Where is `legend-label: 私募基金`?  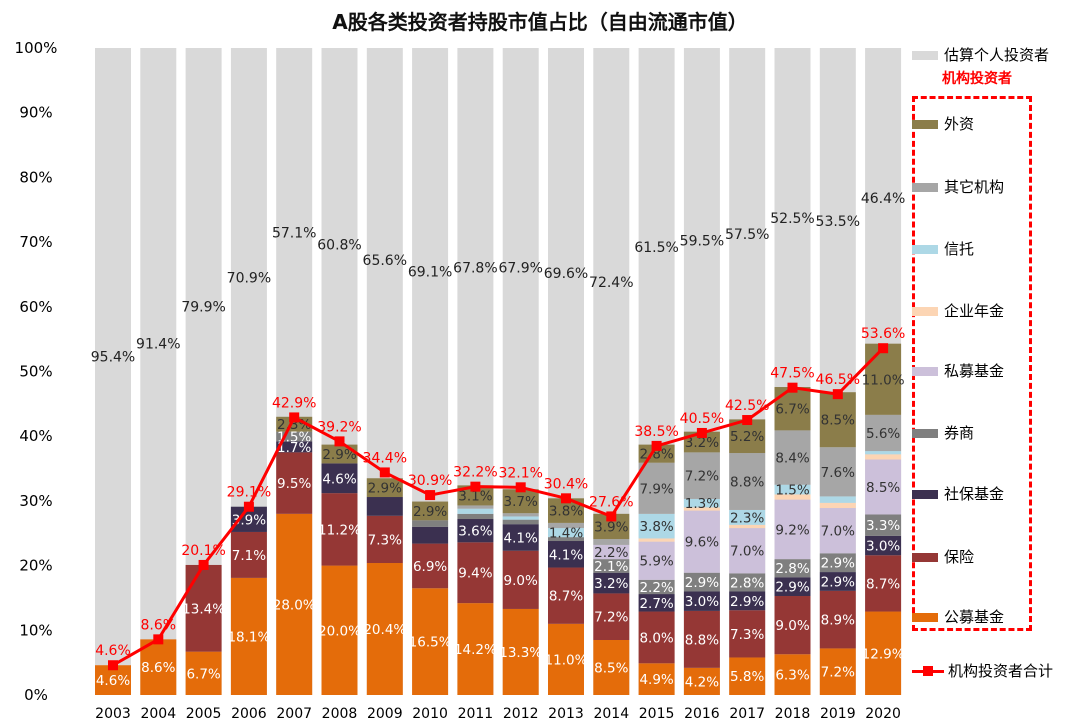 legend-label: 私募基金 is located at coordinates (974, 371).